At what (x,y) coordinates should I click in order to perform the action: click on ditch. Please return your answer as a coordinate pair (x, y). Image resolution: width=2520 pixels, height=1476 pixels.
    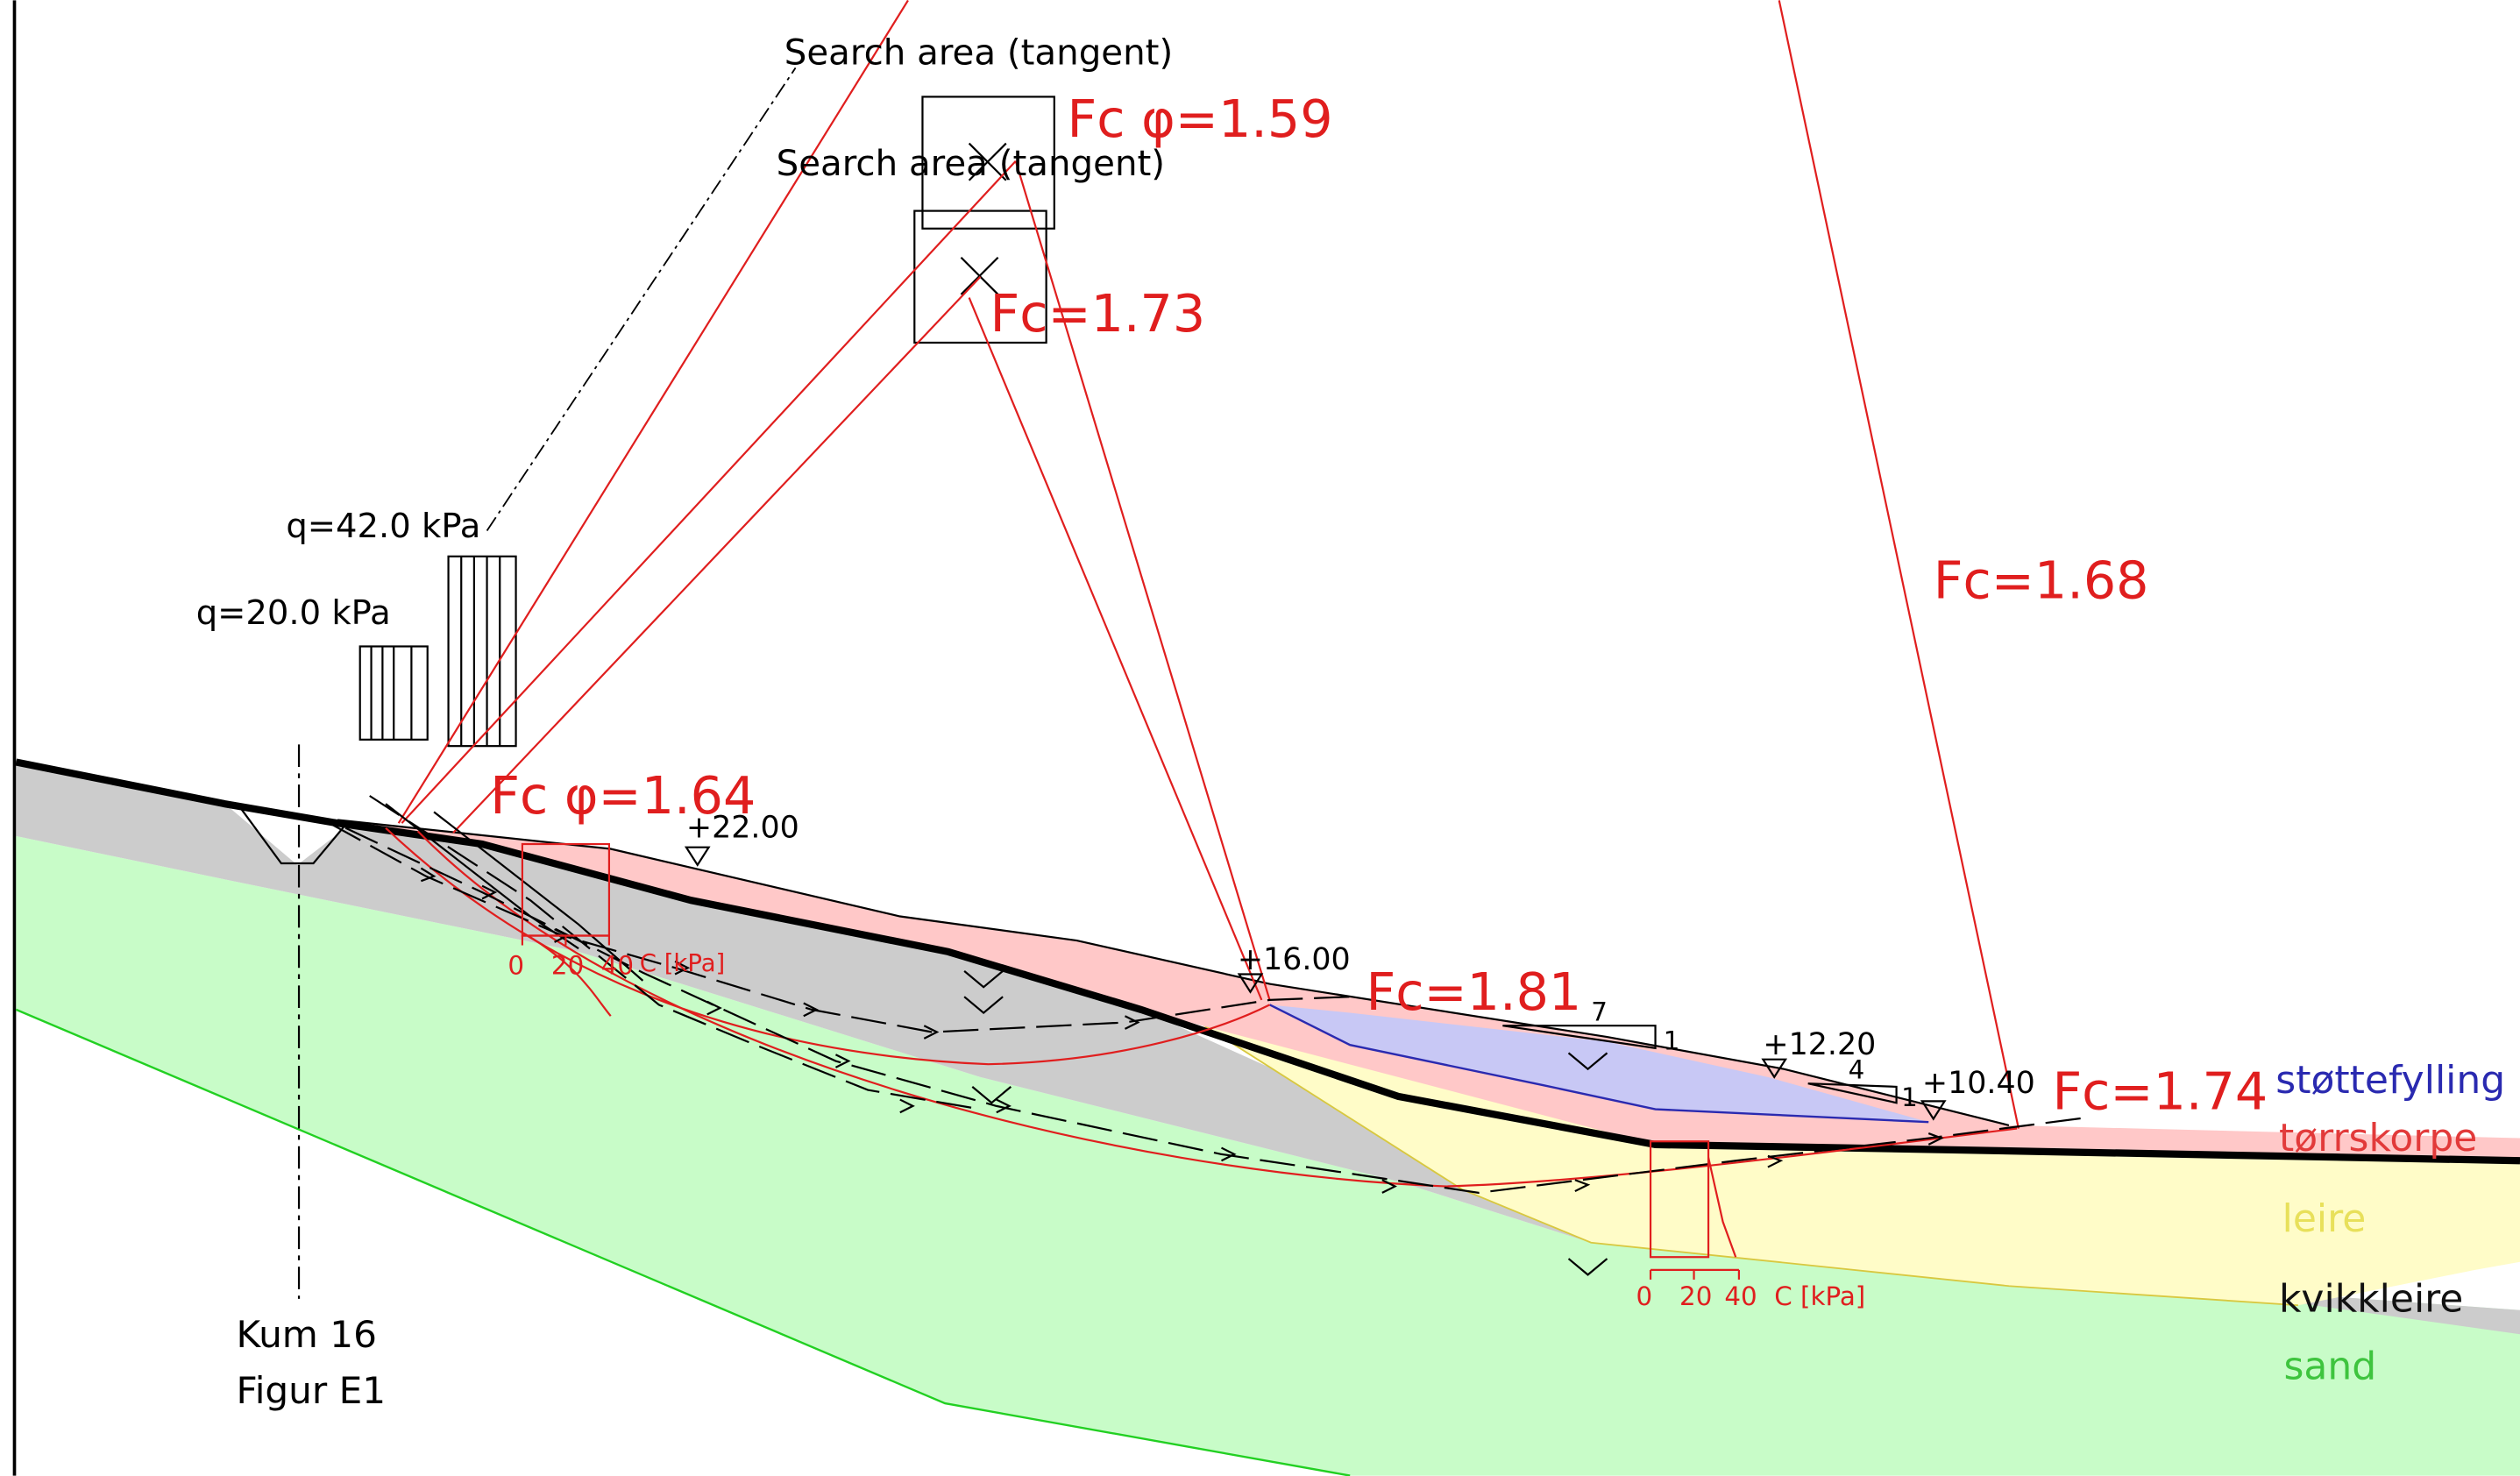
    Looking at the image, I should click on (293, 837).